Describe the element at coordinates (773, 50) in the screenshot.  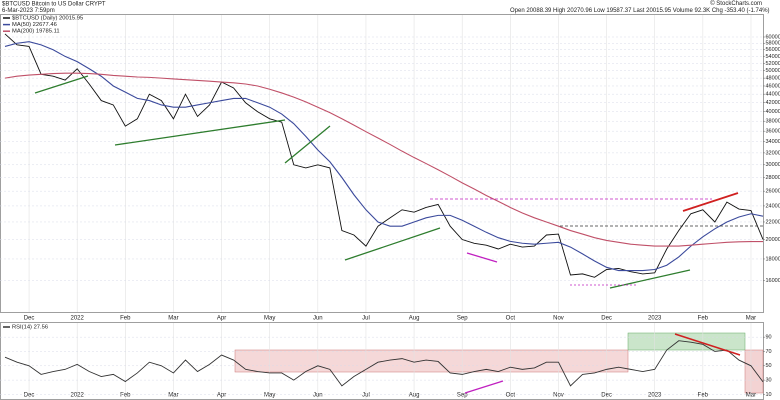
I see `y-tick-label: 56000` at that location.